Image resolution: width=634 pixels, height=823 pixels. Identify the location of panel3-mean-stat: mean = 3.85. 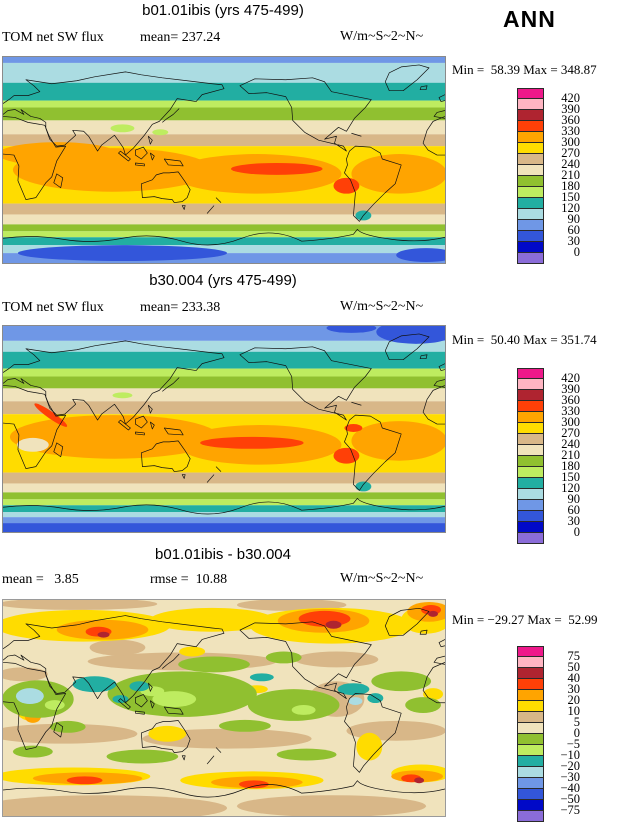
(40, 579).